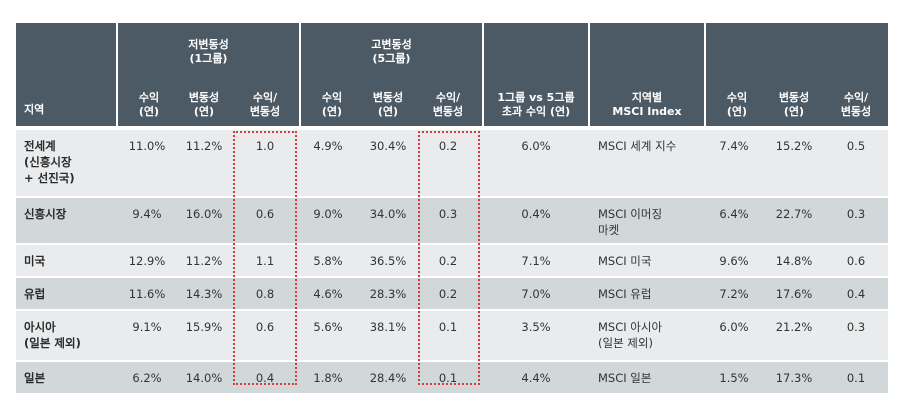  I want to click on cell-value: 7.1%, so click(536, 261).